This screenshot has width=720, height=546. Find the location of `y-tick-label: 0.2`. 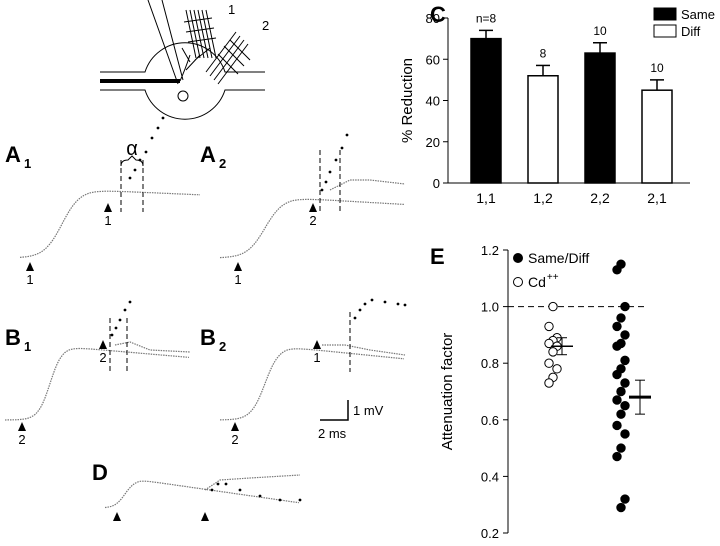

y-tick-label: 0.2 is located at coordinates (490, 533).